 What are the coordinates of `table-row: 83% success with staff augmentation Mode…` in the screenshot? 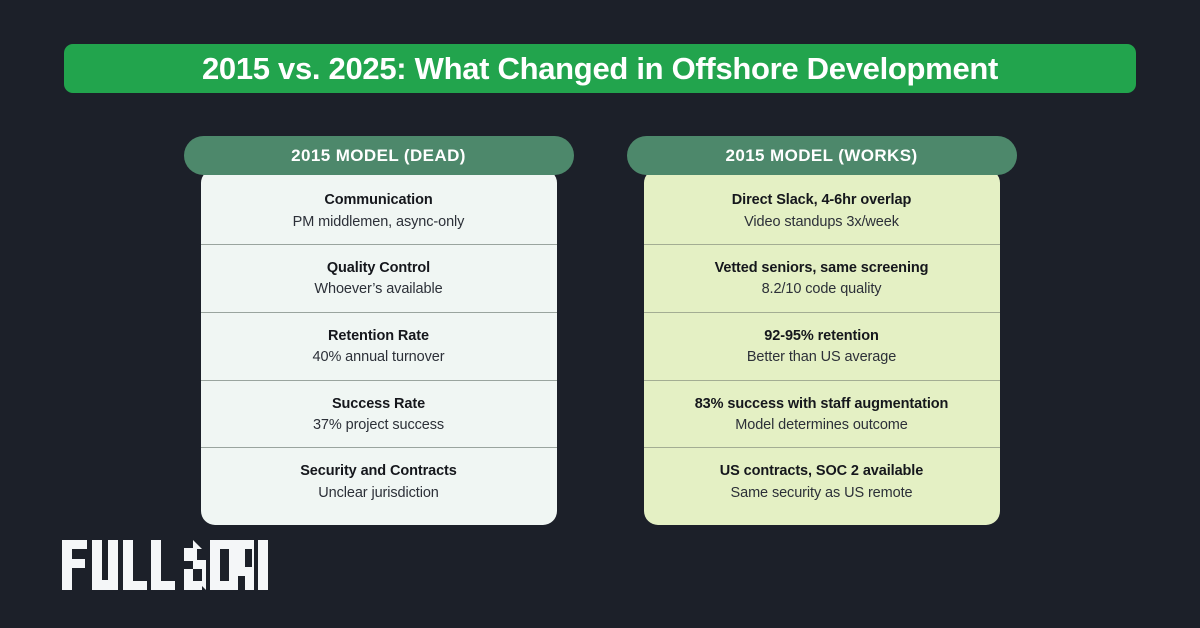 It's located at (821, 413).